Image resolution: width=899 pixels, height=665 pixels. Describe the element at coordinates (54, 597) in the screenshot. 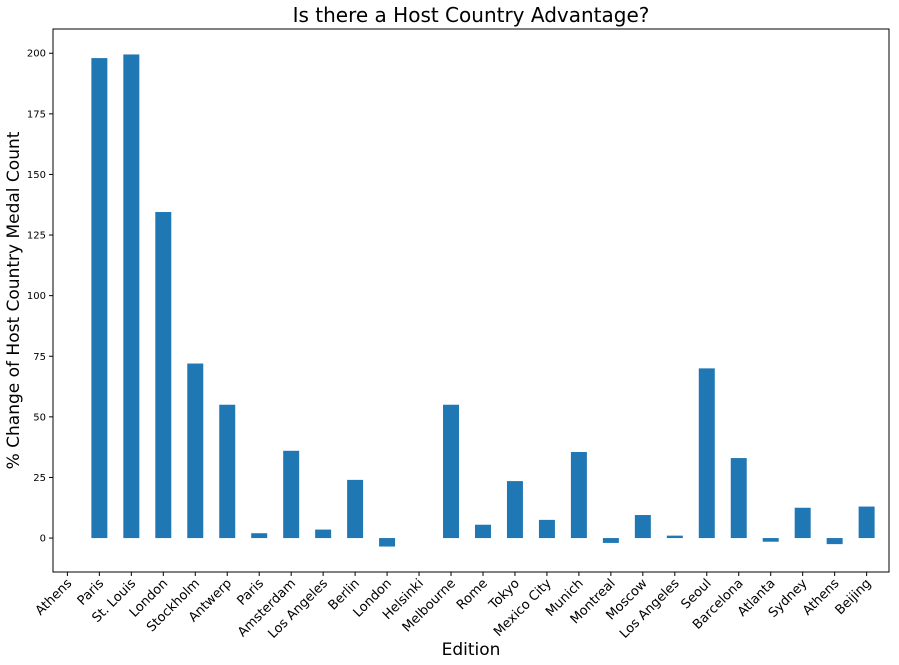

I see `x-tick-label-0: Athens` at that location.